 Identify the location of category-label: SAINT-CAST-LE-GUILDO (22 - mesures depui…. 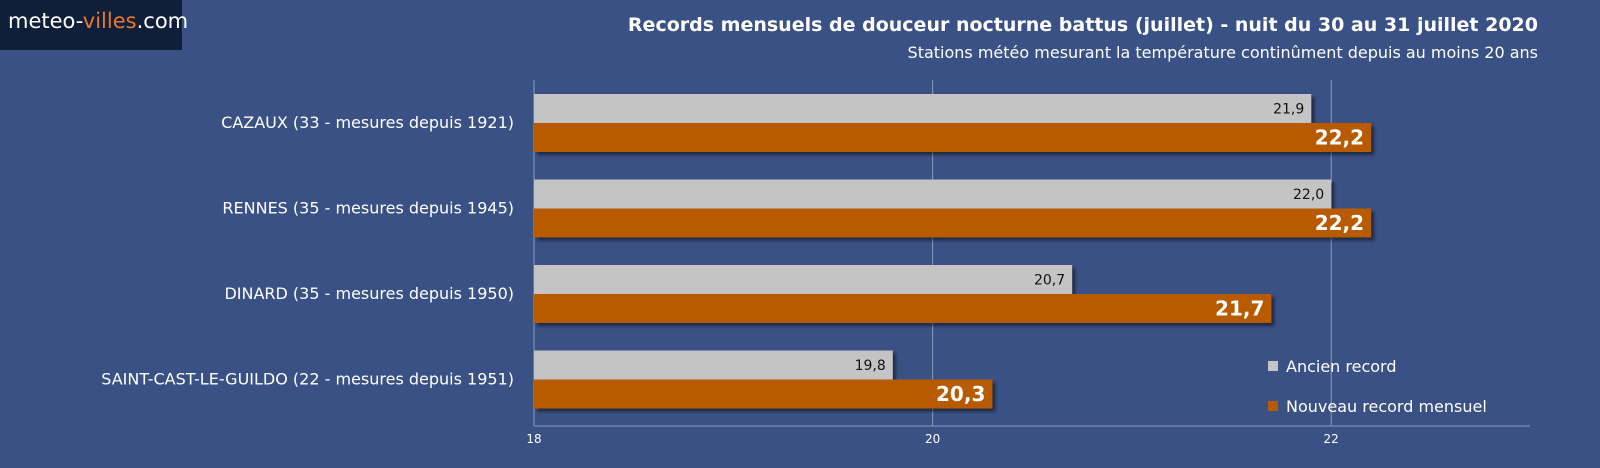
(307, 379).